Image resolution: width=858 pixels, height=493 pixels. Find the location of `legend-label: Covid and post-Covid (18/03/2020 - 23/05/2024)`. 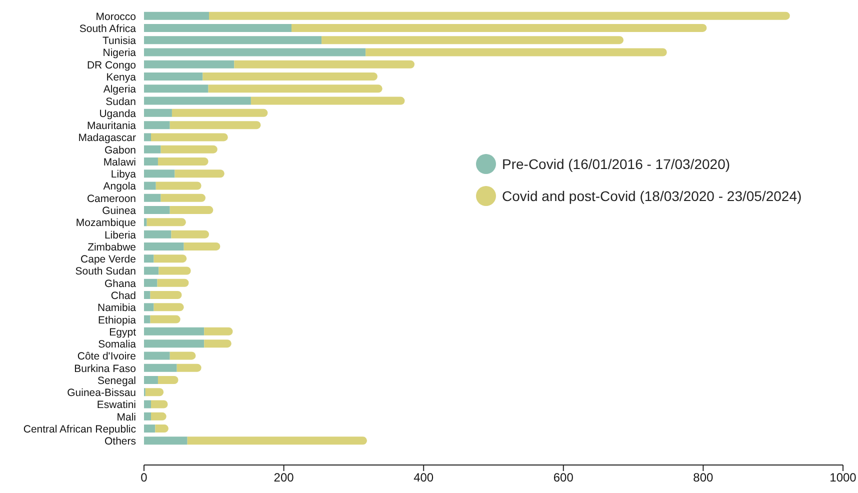

legend-label: Covid and post-Covid (18/03/2020 - 23/05/2024) is located at coordinates (652, 196).